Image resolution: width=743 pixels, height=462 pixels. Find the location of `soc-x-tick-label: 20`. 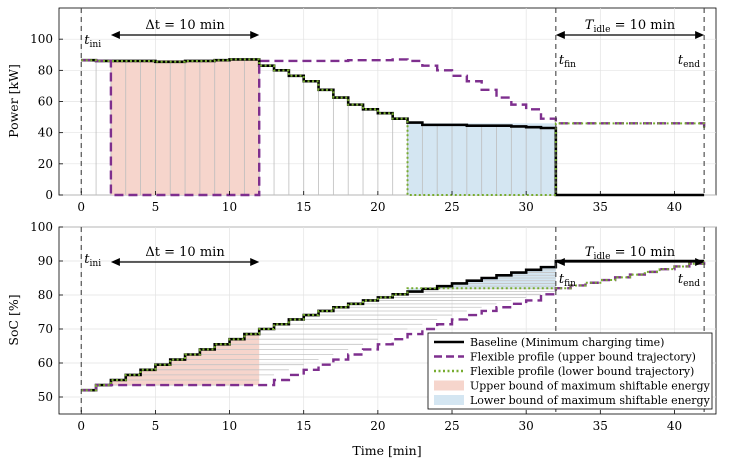

soc-x-tick-label: 20 is located at coordinates (377, 426).